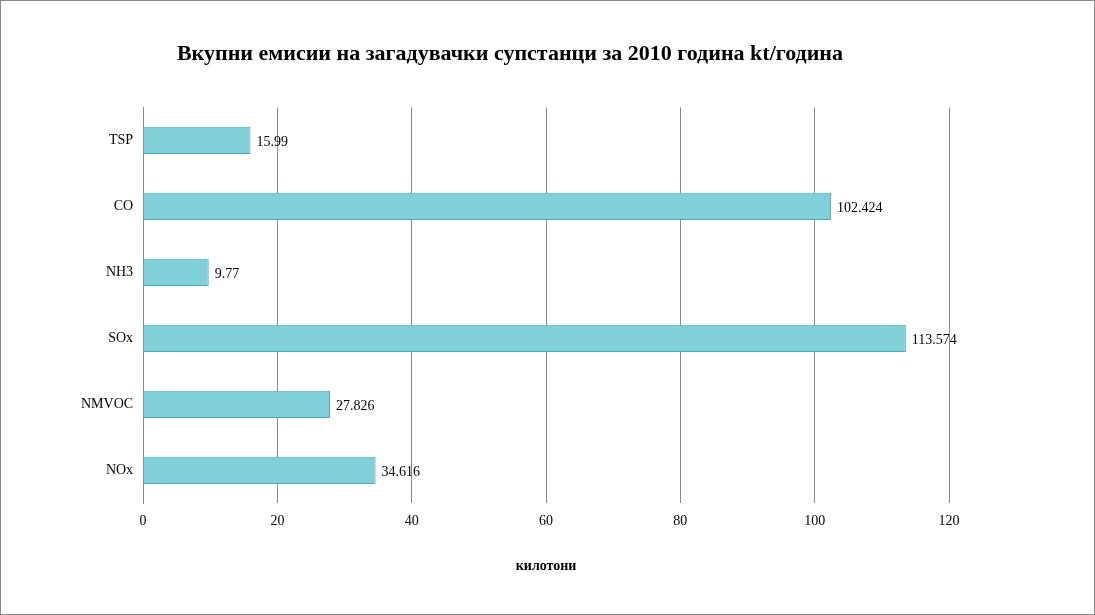 This screenshot has height=615, width=1095. I want to click on x-tick-label: 100, so click(815, 521).